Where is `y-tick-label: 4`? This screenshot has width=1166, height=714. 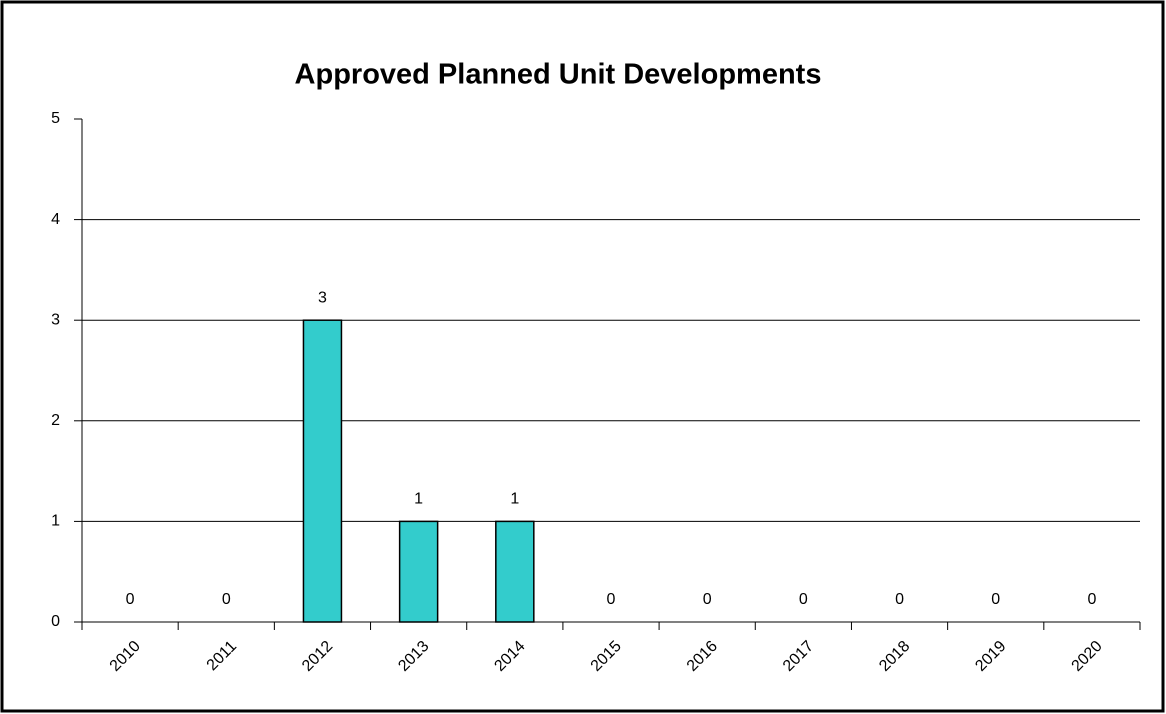
y-tick-label: 4 is located at coordinates (55, 219).